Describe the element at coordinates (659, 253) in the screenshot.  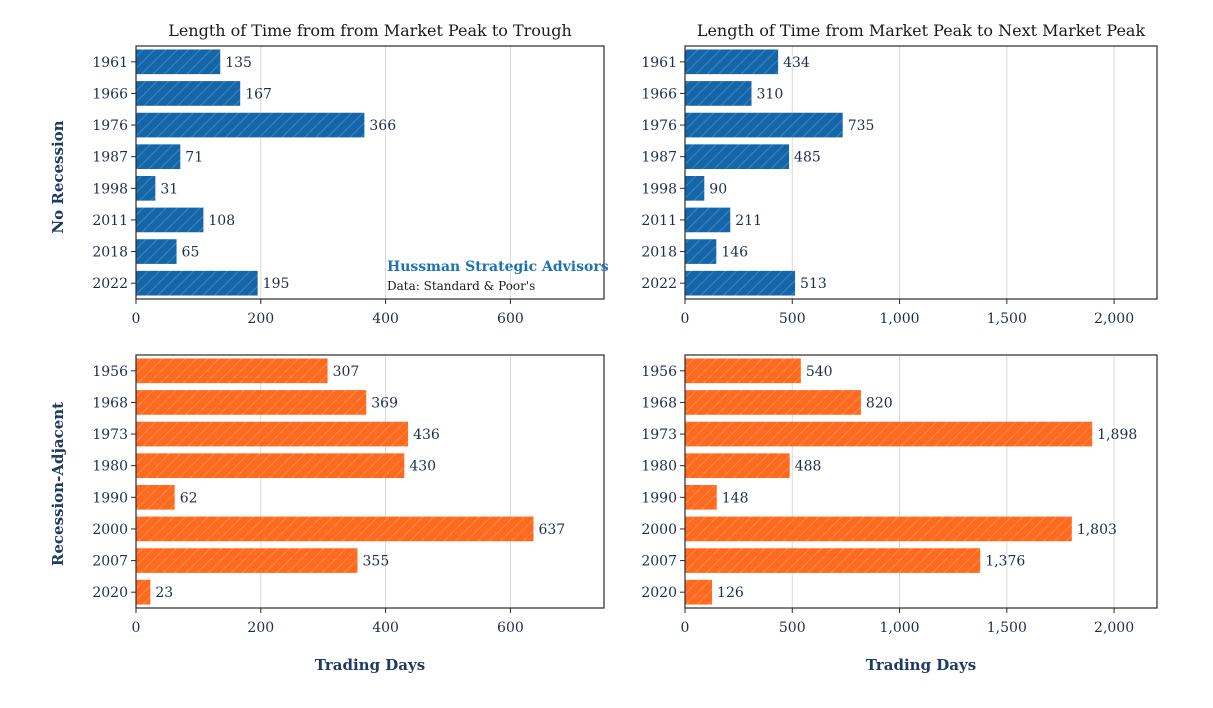
I see `peak-to-peak-no-recession-category-label-2018: 2018` at that location.